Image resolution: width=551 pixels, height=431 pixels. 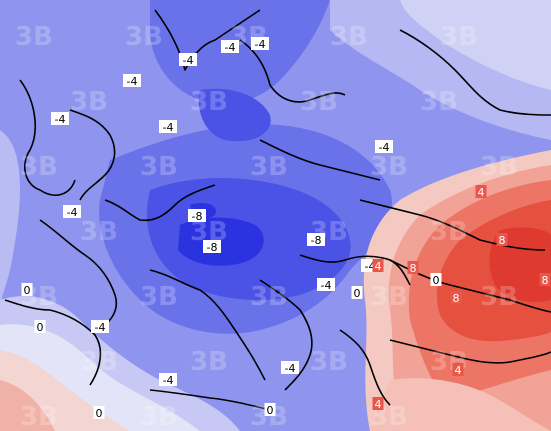 I want to click on coast-black-sea-north, so click(x=452, y=225).